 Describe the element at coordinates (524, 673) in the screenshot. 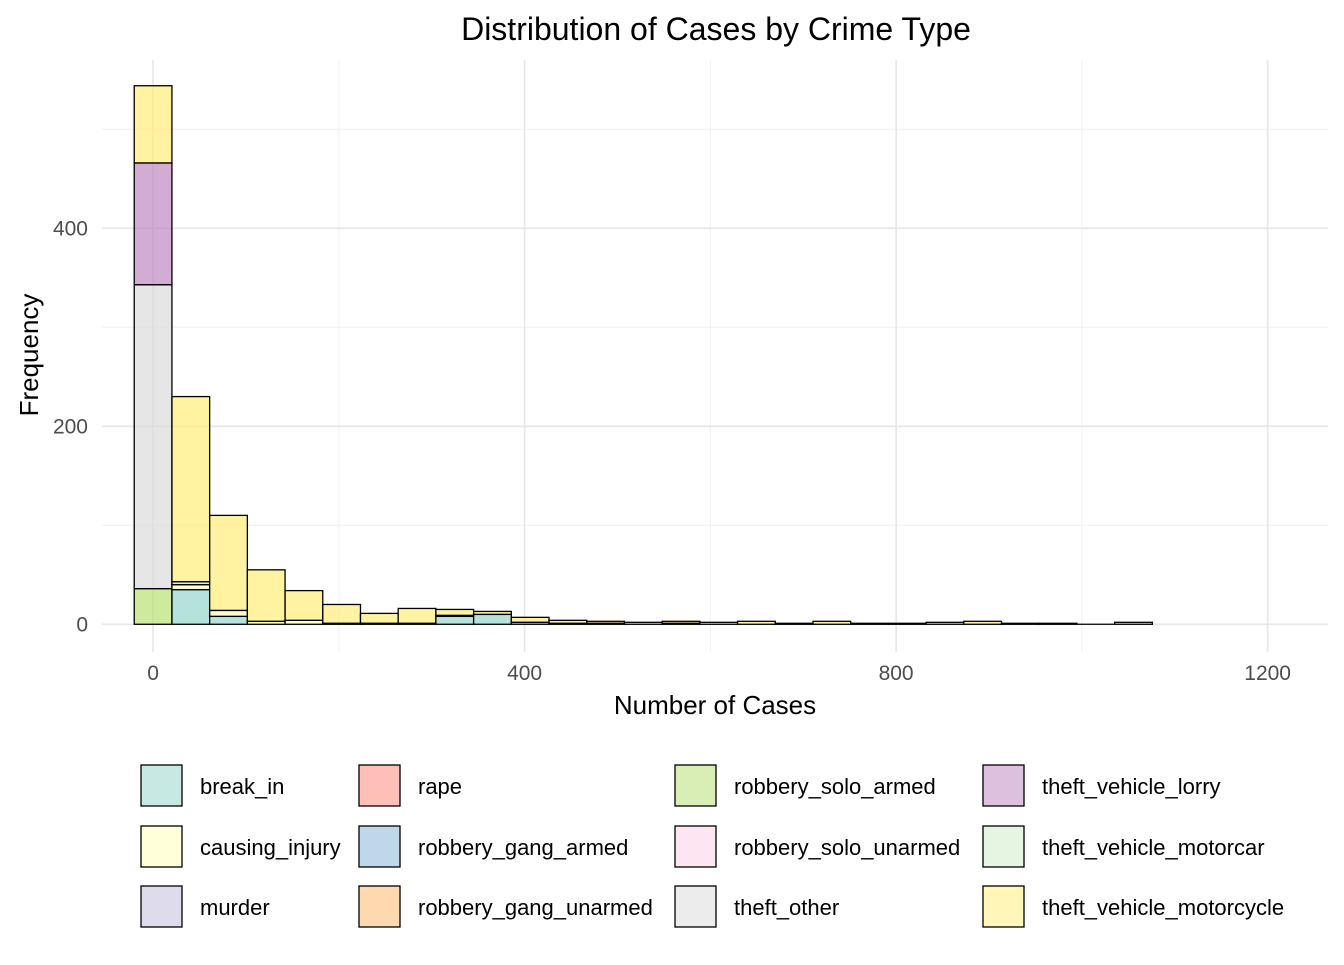

I see `x-tick-label: 400` at that location.